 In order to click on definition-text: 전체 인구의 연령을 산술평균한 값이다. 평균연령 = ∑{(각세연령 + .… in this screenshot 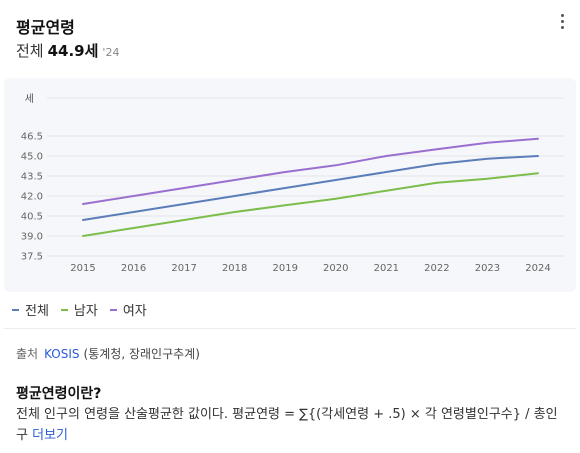, I will do `click(292, 425)`.